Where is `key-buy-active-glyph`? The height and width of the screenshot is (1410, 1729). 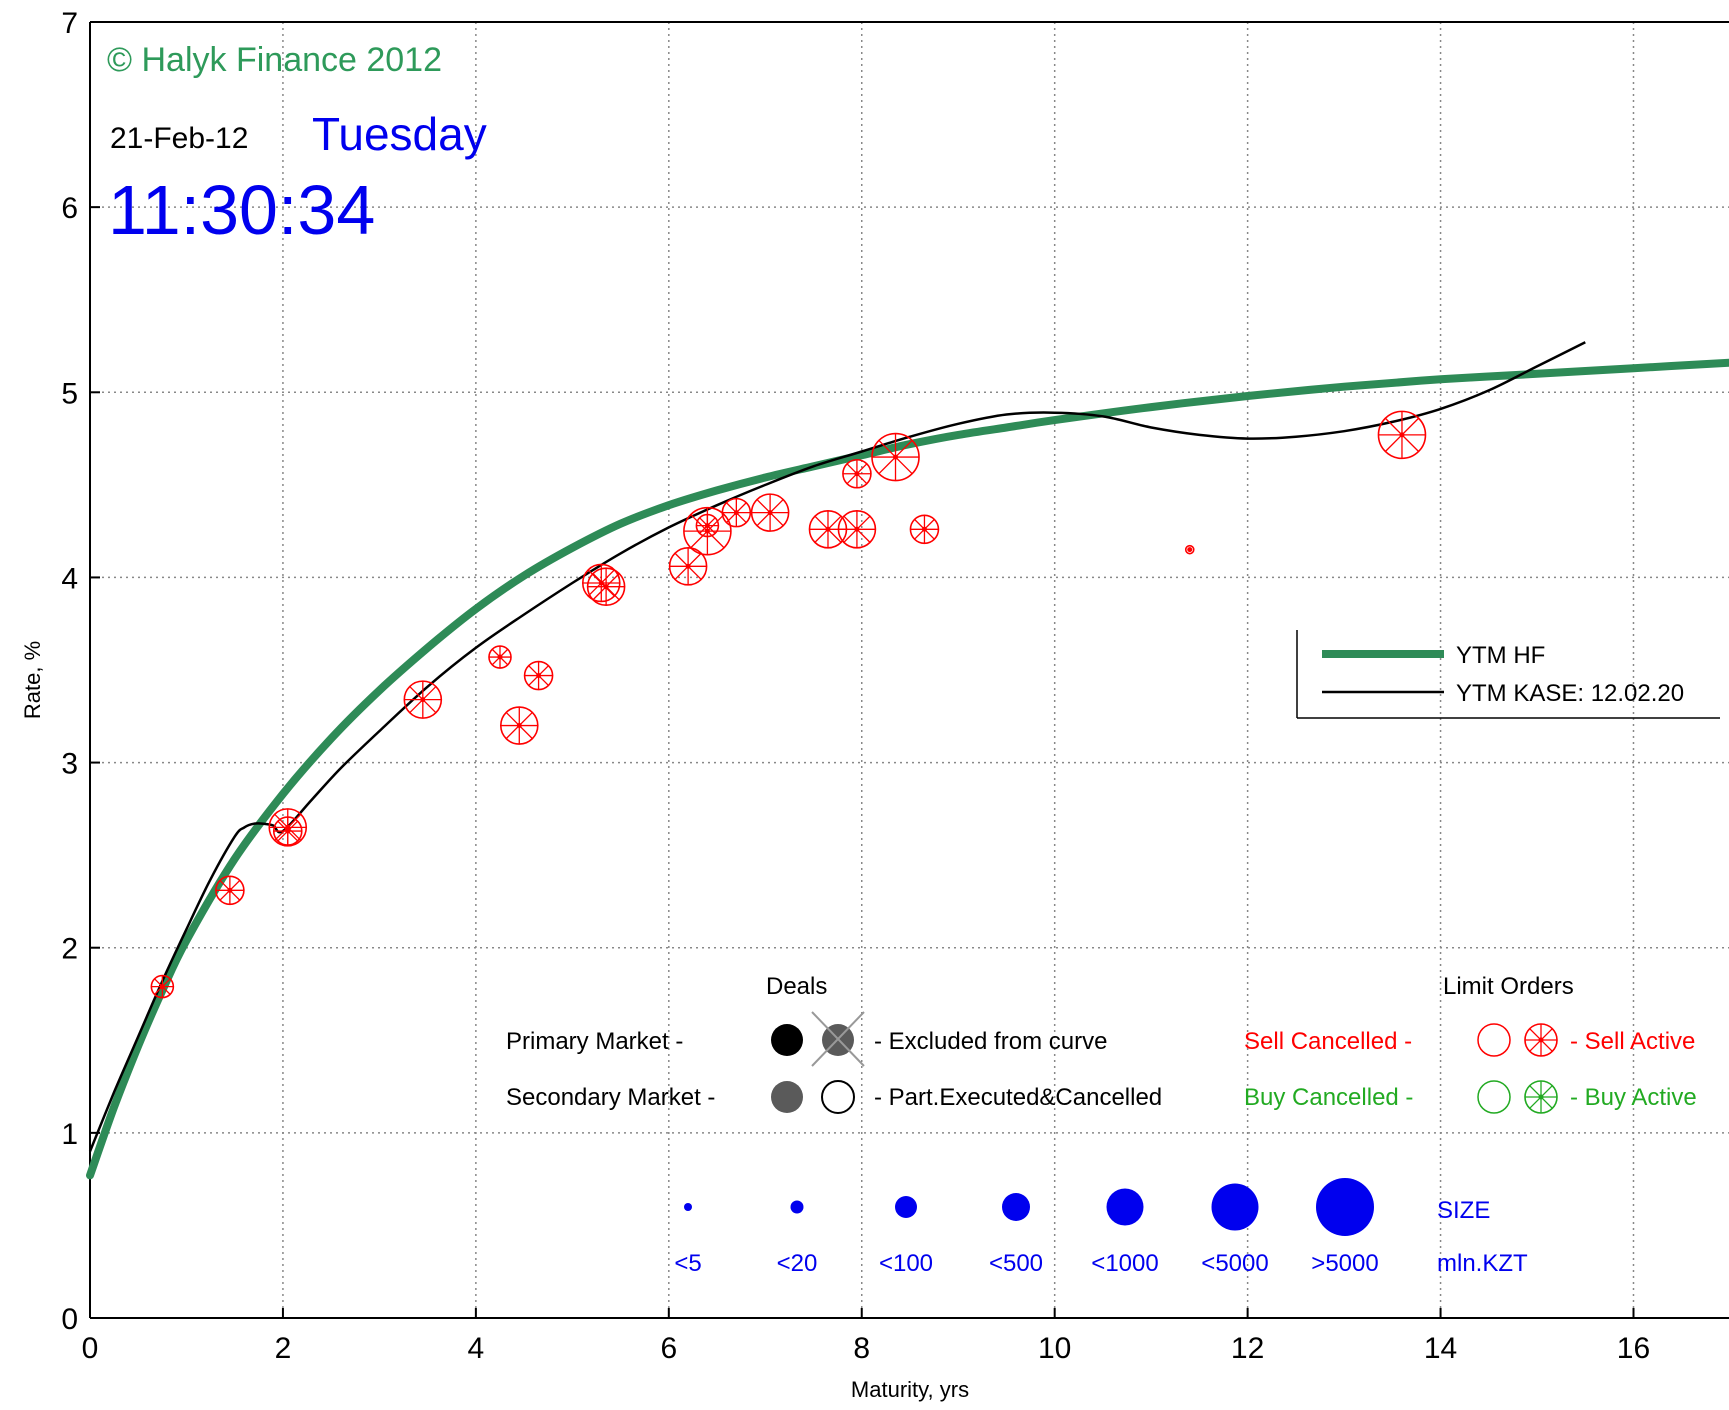
key-buy-active-glyph is located at coordinates (1541, 1097).